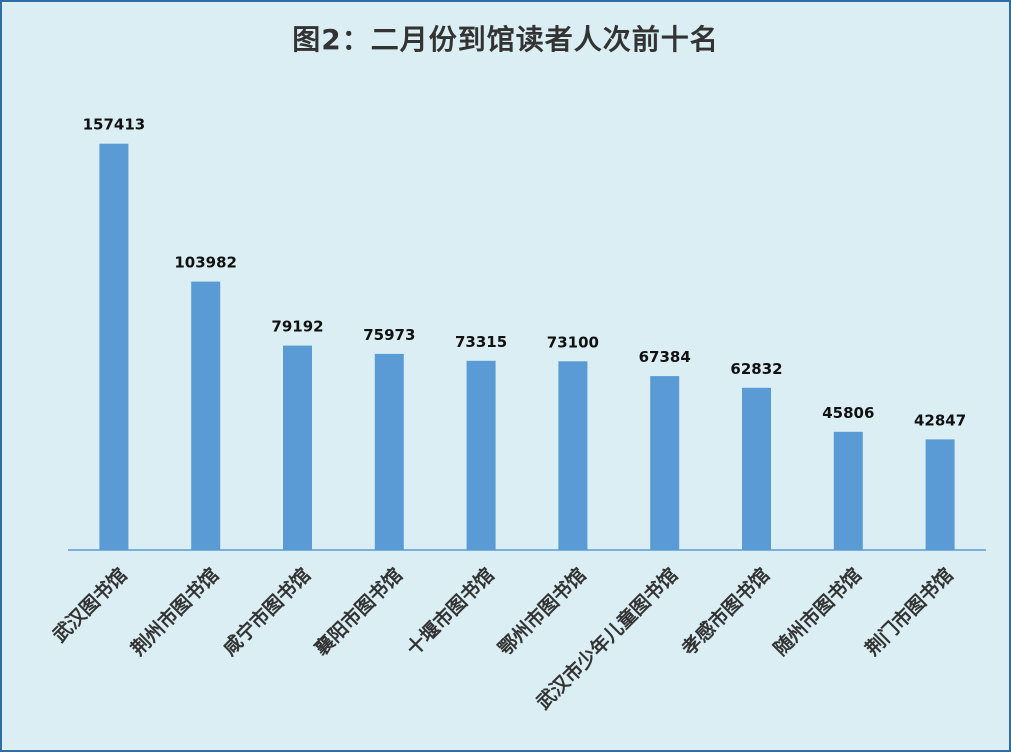  What do you see at coordinates (114, 125) in the screenshot?
I see `value-label-1: 157413` at bounding box center [114, 125].